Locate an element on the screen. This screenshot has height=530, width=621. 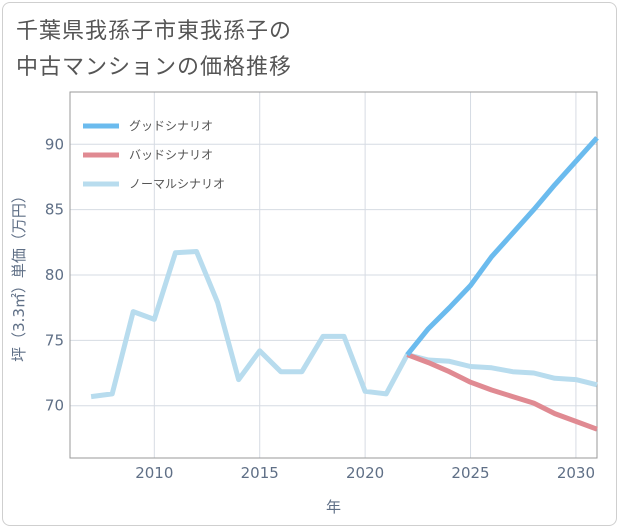
series-line-bad is located at coordinates (502, 392).